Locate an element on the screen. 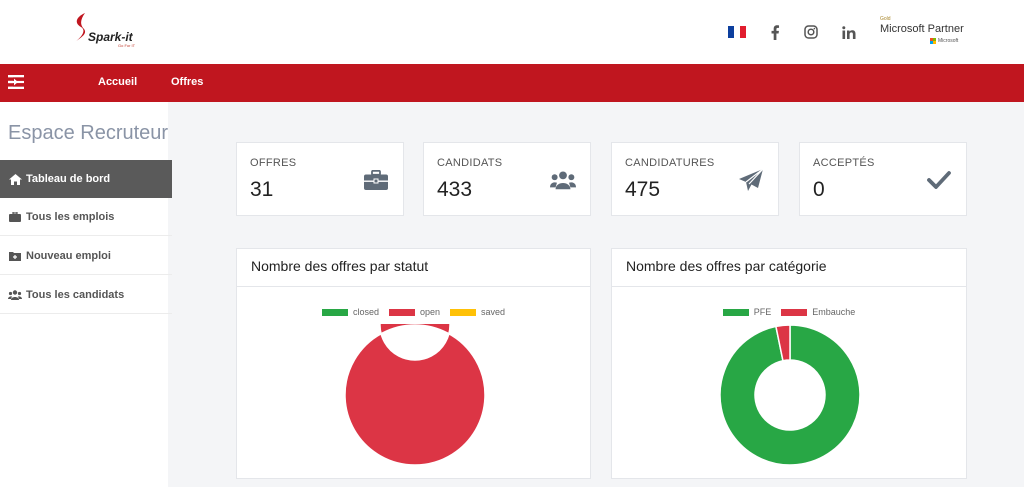 This screenshot has height=487, width=1024. donut-chart-statut is located at coordinates (415, 395).